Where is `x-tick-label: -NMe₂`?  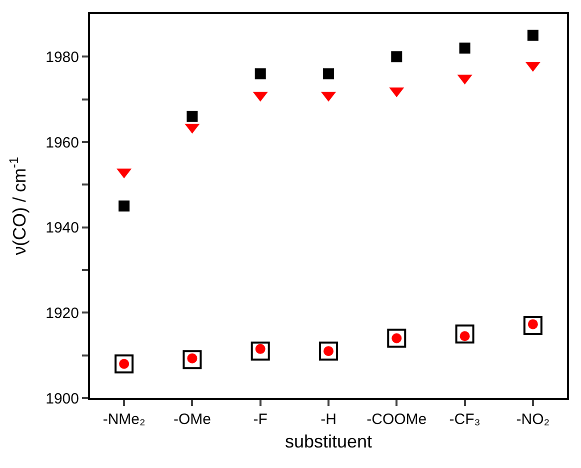
x-tick-label: -NMe₂ is located at coordinates (124, 419).